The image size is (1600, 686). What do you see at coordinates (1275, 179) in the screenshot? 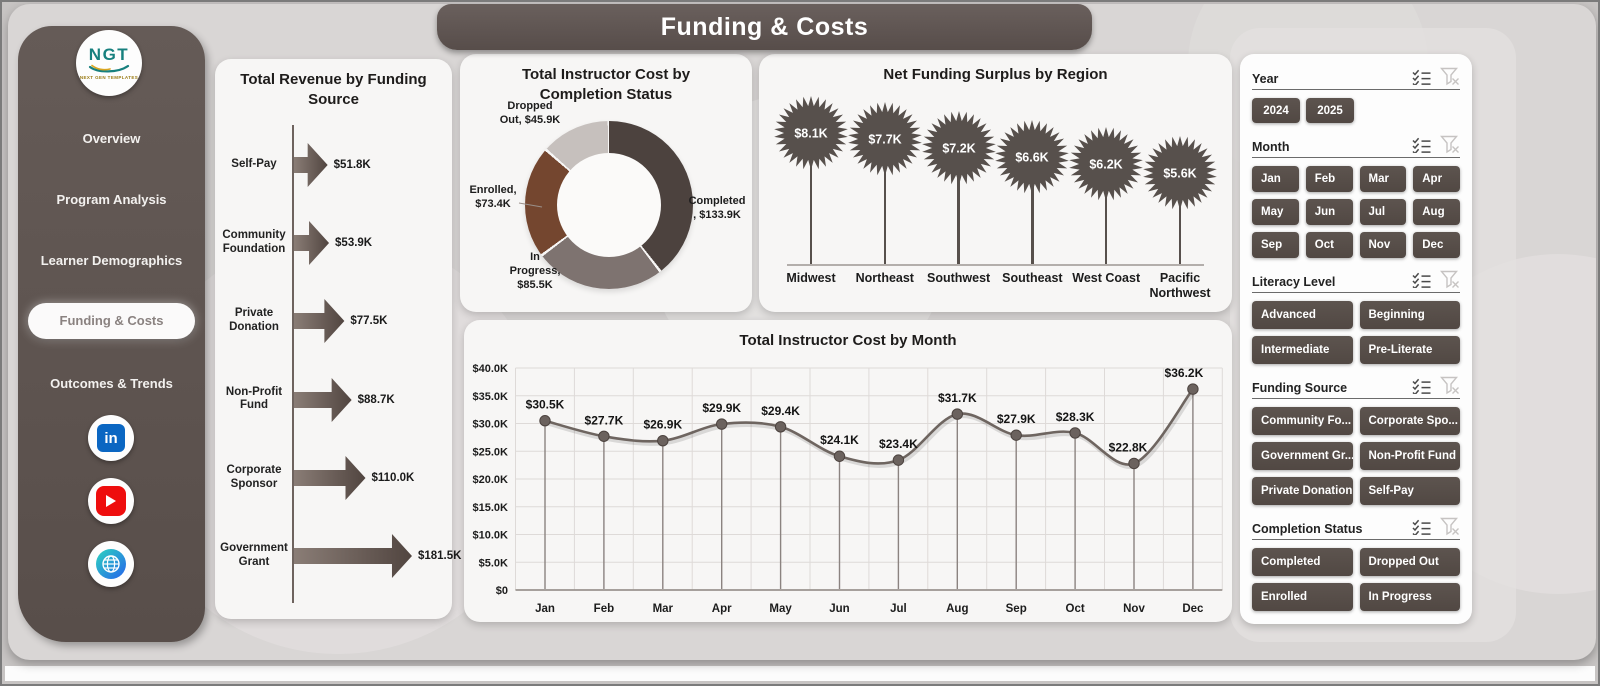
I see `filter-button-jan: Jan` at bounding box center [1275, 179].